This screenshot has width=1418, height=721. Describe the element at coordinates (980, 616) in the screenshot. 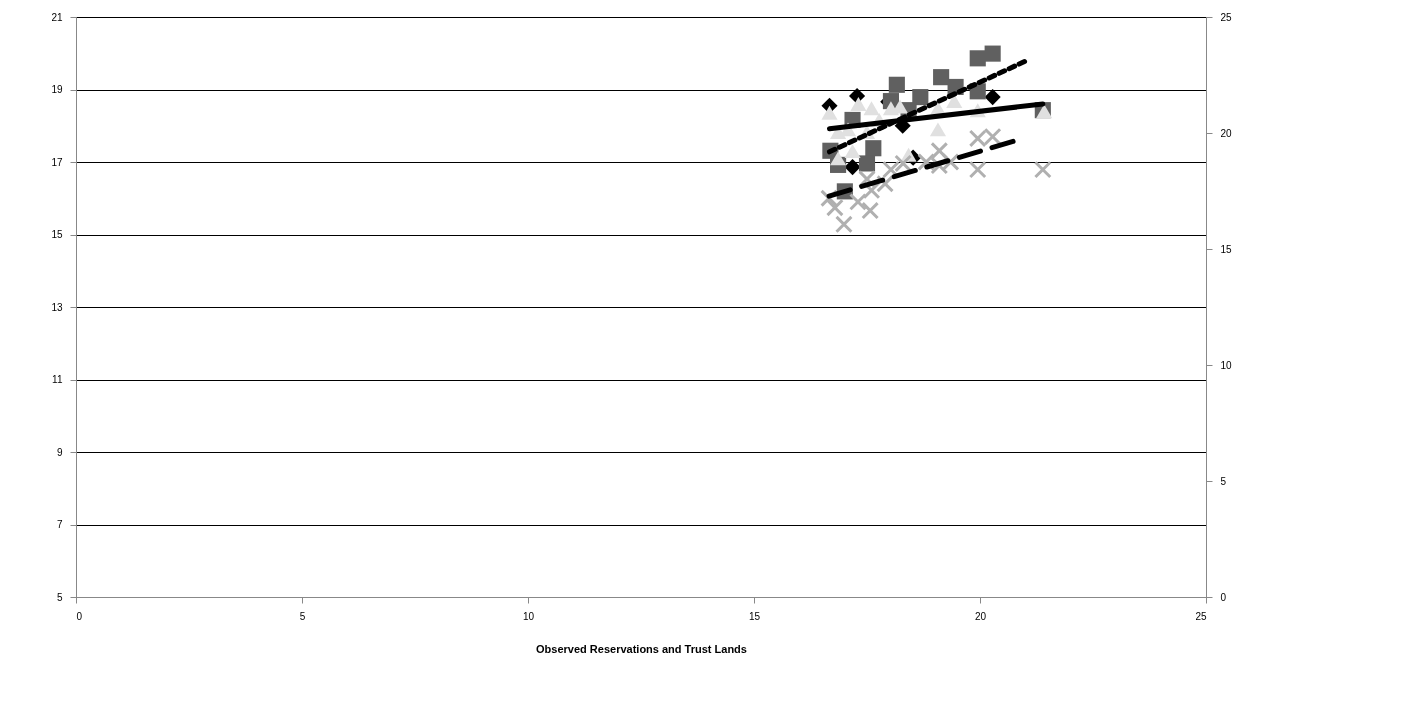

I see `x-tick-label: 20` at that location.